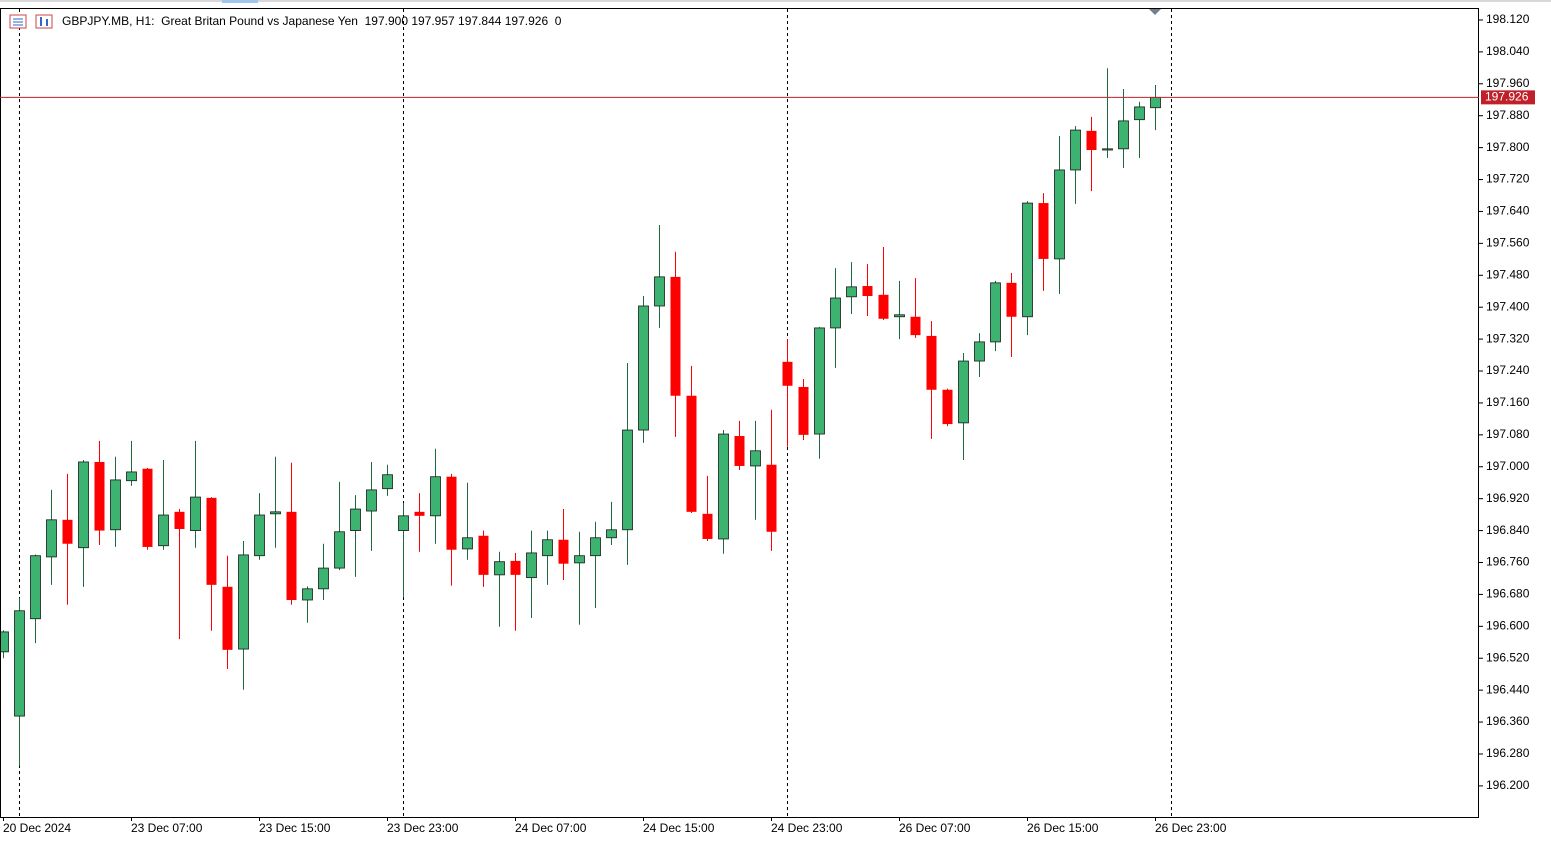  What do you see at coordinates (1508, 402) in the screenshot?
I see `y-tick-label: 197.160` at bounding box center [1508, 402].